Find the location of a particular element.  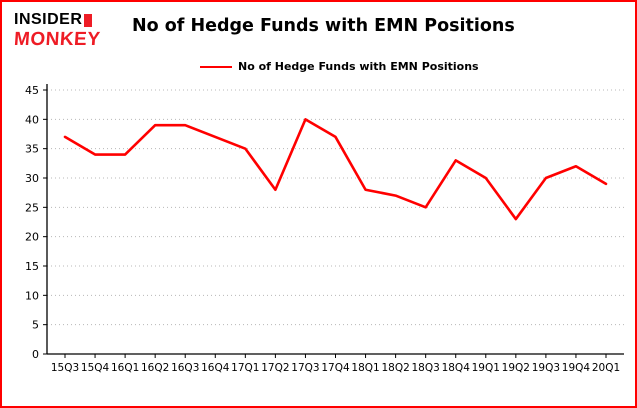

svg-text: 10 is located at coordinates (32, 295).